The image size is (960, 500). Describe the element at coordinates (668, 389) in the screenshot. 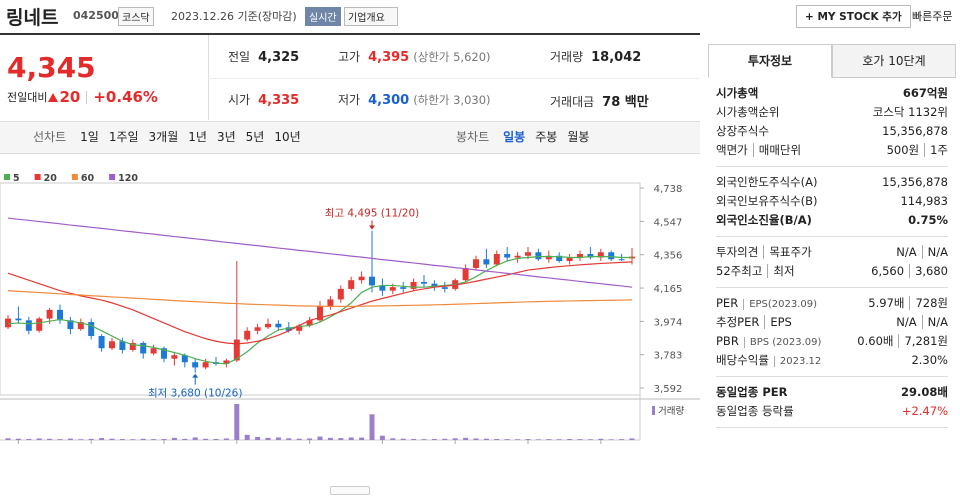

I see `y-tick-label: 3,592` at that location.